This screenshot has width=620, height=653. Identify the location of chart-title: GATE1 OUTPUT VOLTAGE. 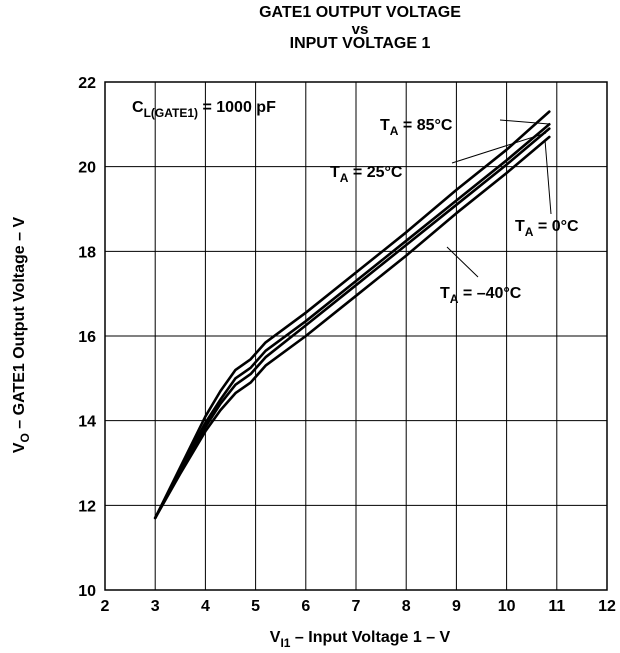
(360, 12).